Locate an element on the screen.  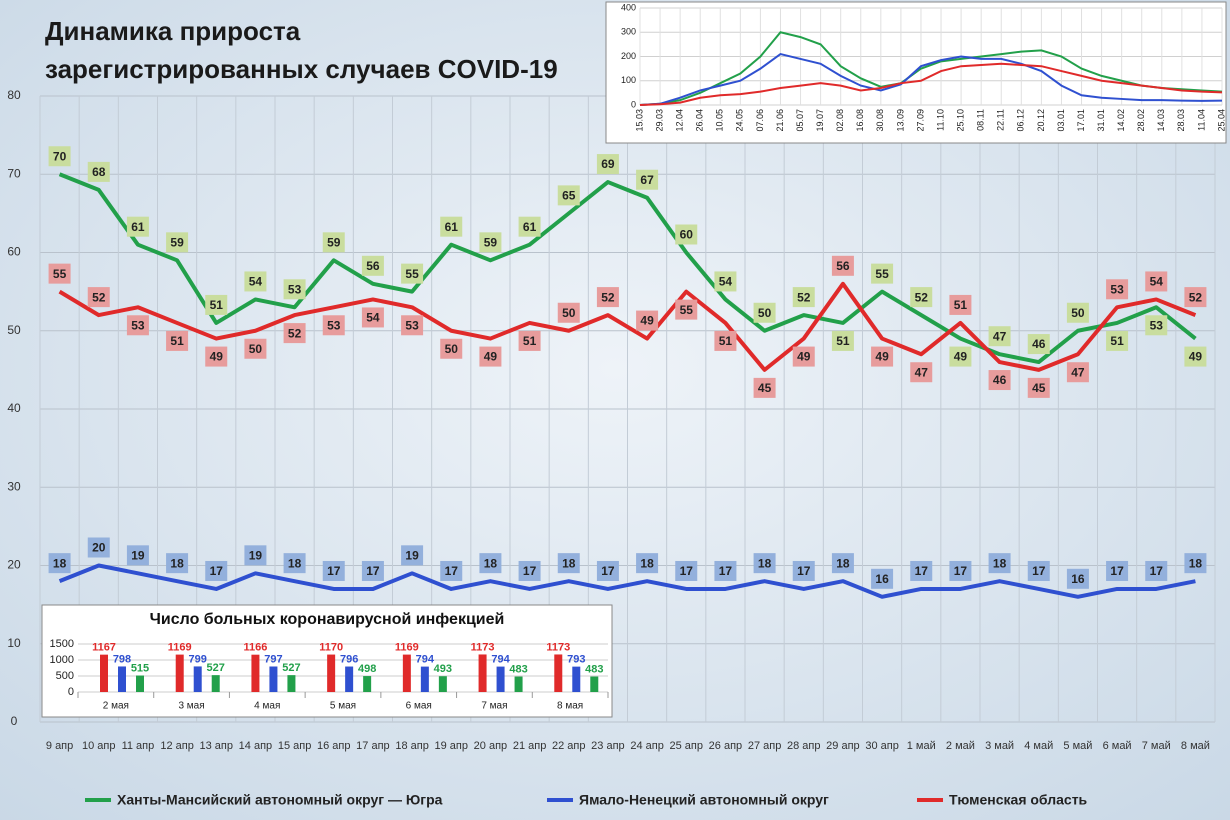
bar-value-label: 1166 is located at coordinates (255, 648).